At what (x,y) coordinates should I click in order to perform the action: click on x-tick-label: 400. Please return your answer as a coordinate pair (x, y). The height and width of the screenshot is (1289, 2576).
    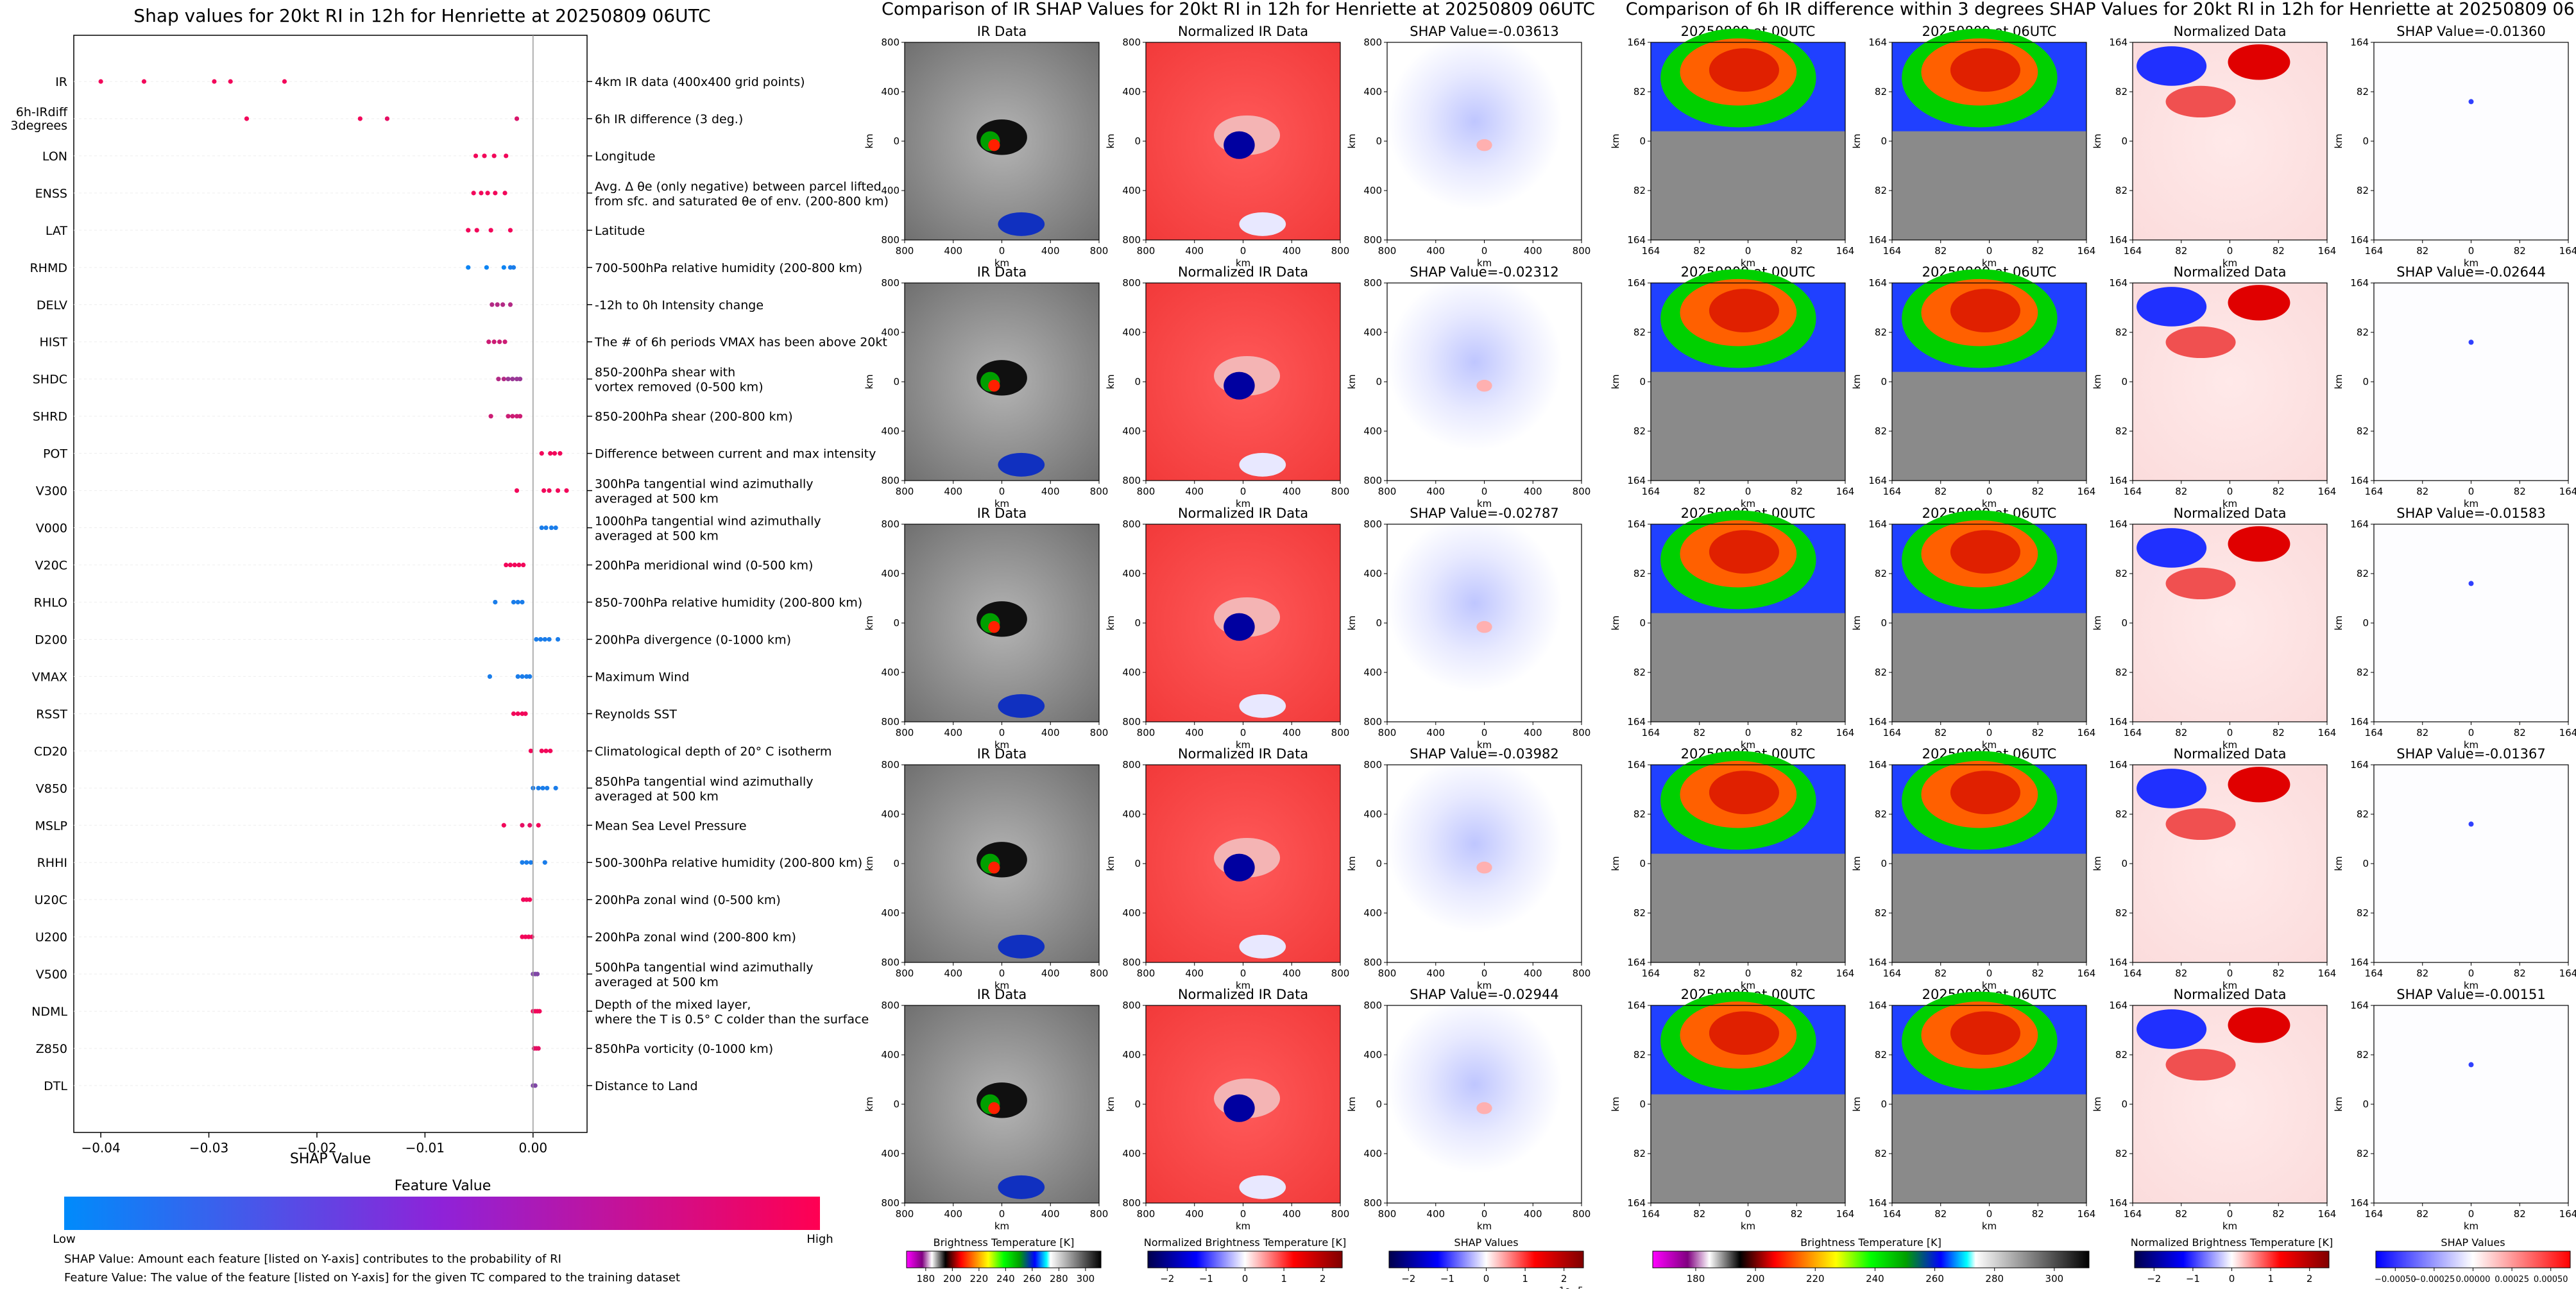
    Looking at the image, I should click on (1194, 1214).